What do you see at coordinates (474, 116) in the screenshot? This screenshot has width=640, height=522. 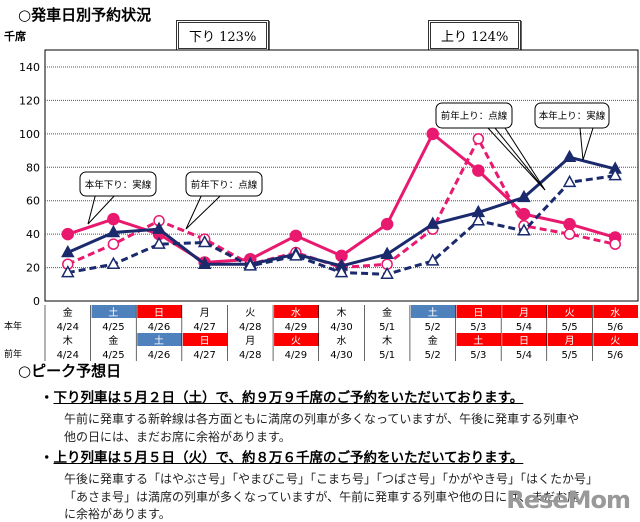 I see `legend-callout-last-up-text: 前年上り：点線` at bounding box center [474, 116].